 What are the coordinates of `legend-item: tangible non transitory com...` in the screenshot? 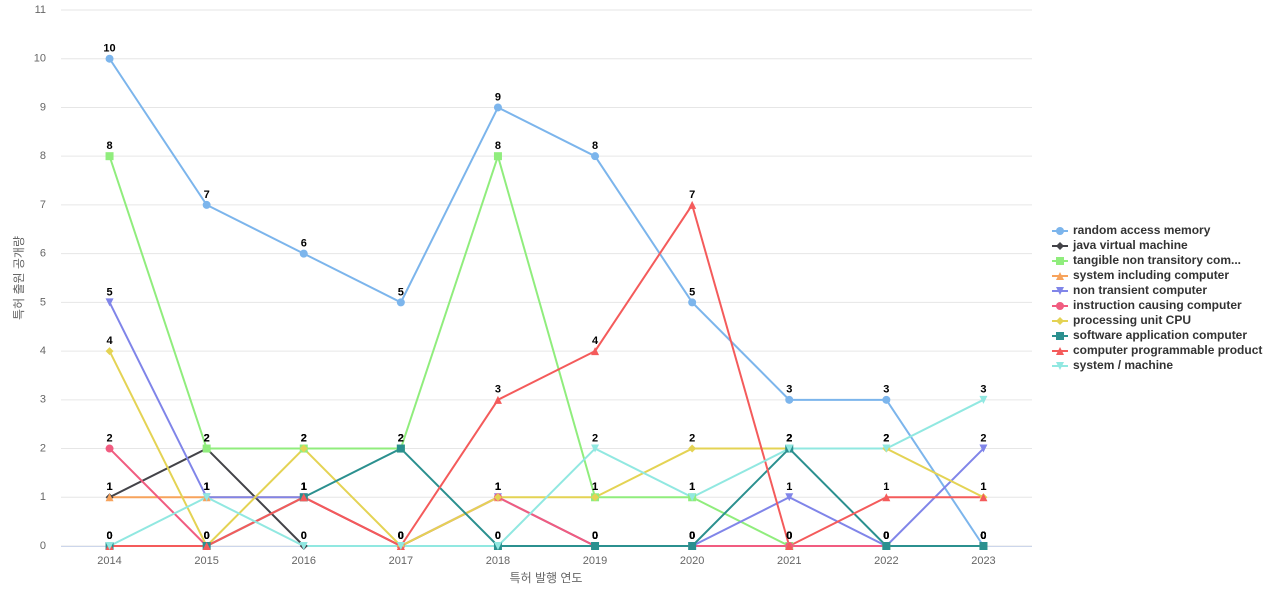 It's located at (1146, 260).